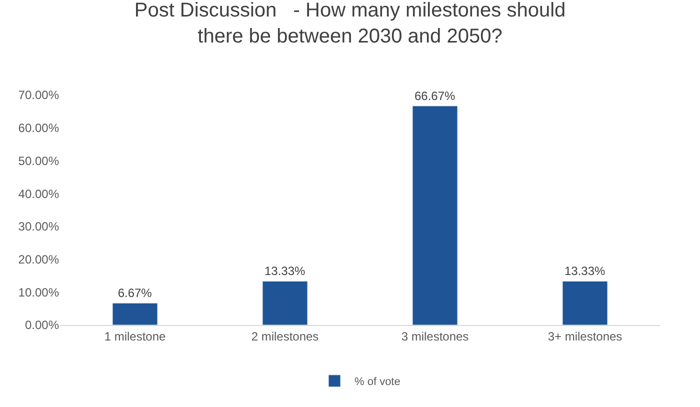 The width and height of the screenshot is (700, 407). I want to click on y-tick-label: 0.00%, so click(42, 325).